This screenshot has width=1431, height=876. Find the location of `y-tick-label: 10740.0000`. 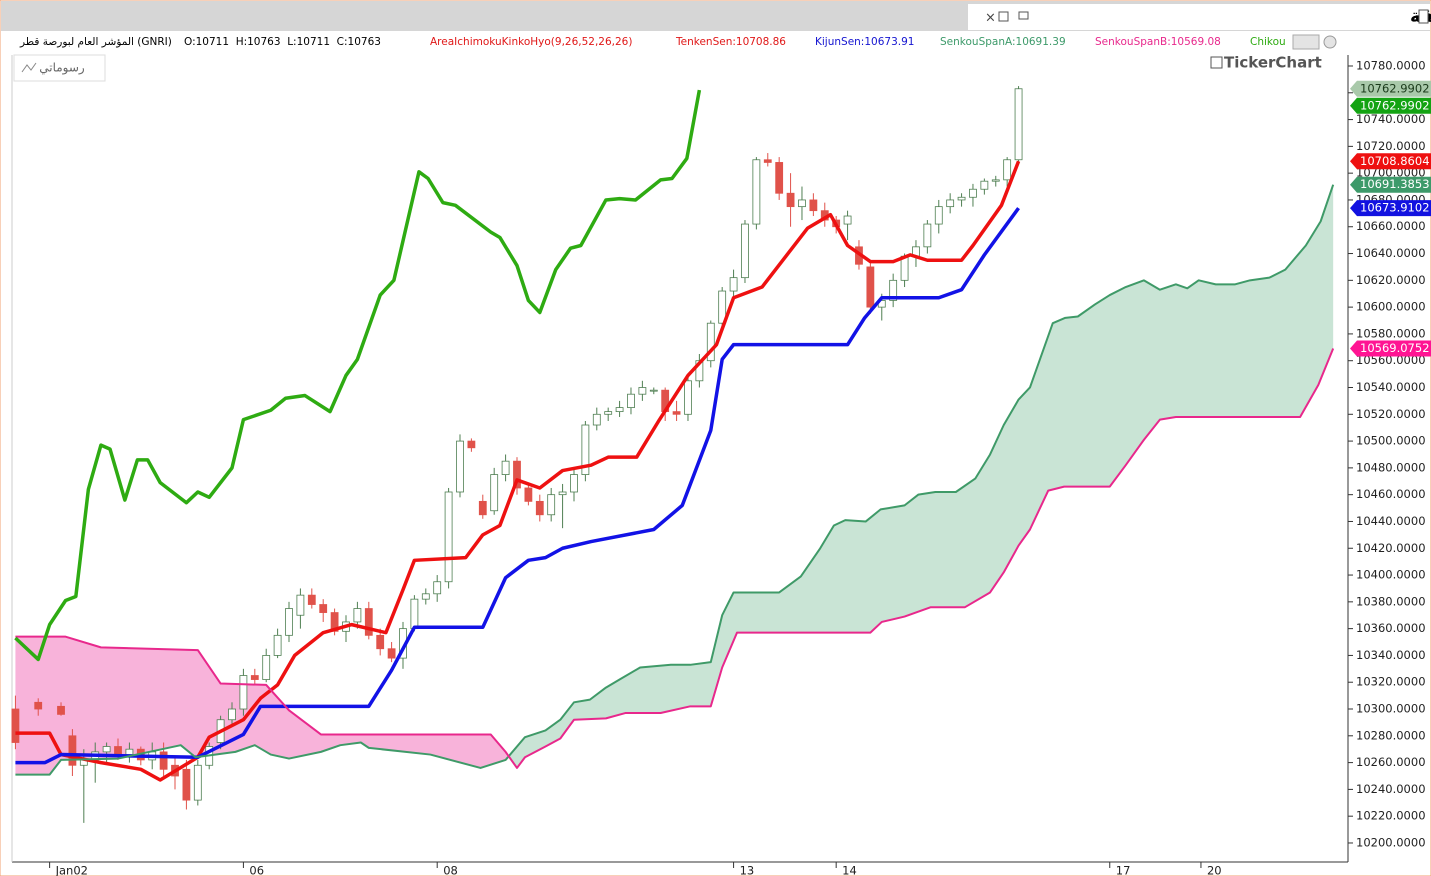

y-tick-label: 10740.0000 is located at coordinates (1391, 119).